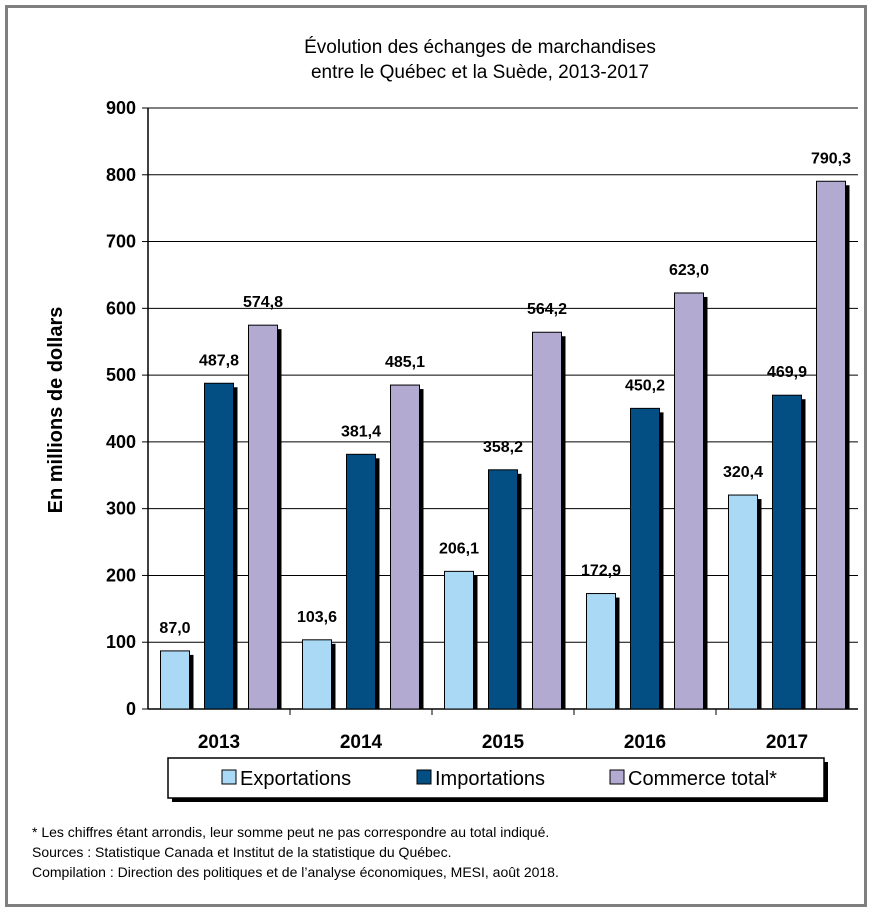 The height and width of the screenshot is (917, 876). What do you see at coordinates (787, 372) in the screenshot?
I see `data-label: 469,9` at bounding box center [787, 372].